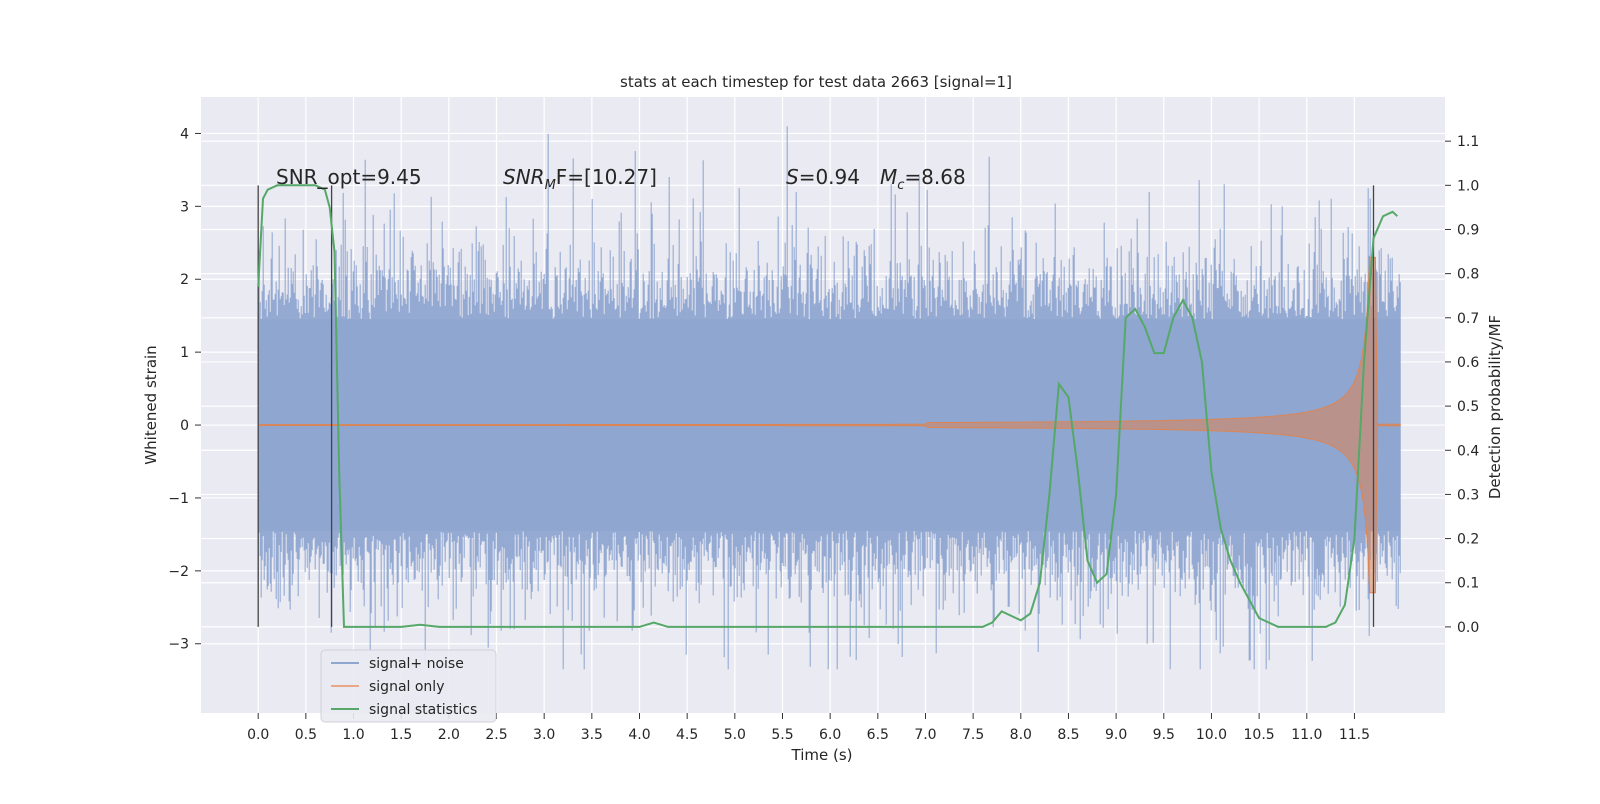  I want to click on y-right-tick-label: 0.7, so click(1468, 319).